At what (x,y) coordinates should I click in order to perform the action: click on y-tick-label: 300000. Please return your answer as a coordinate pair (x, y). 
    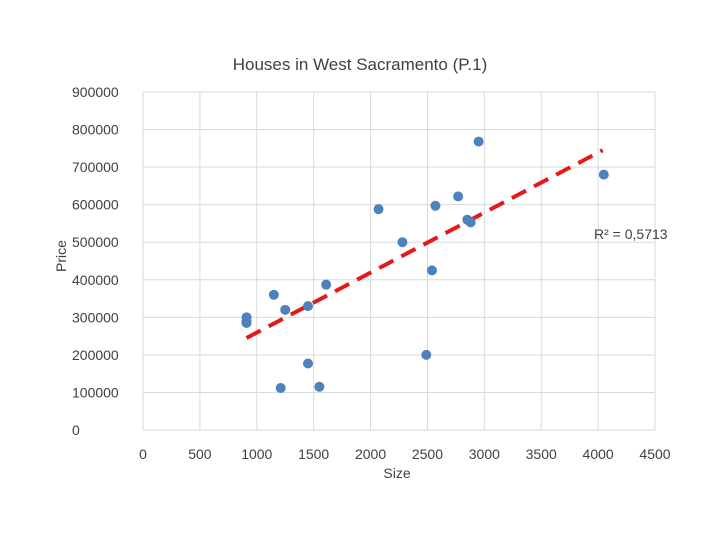
    Looking at the image, I should click on (95, 317).